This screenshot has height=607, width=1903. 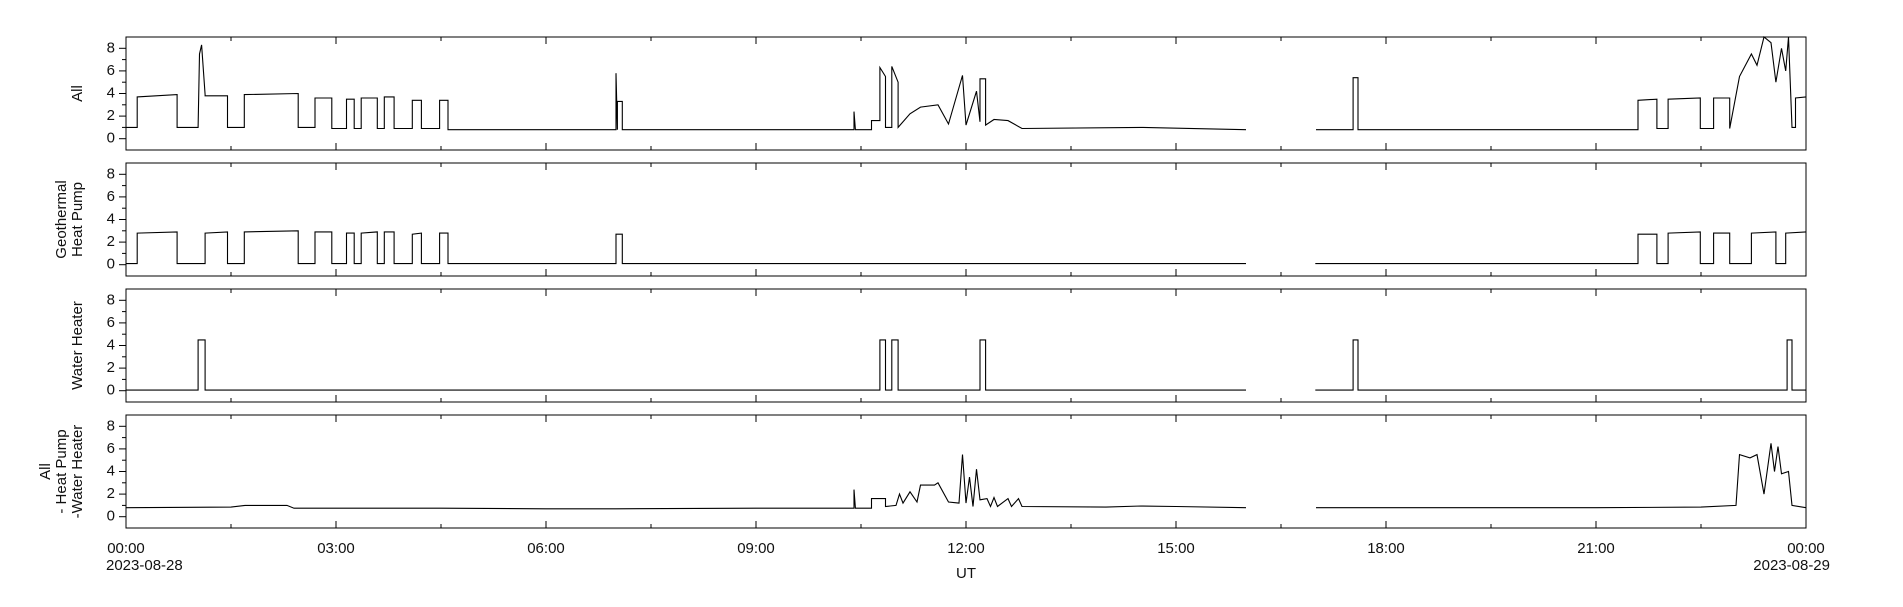 What do you see at coordinates (1596, 548) in the screenshot?
I see `x-tick-label: 21:00` at bounding box center [1596, 548].